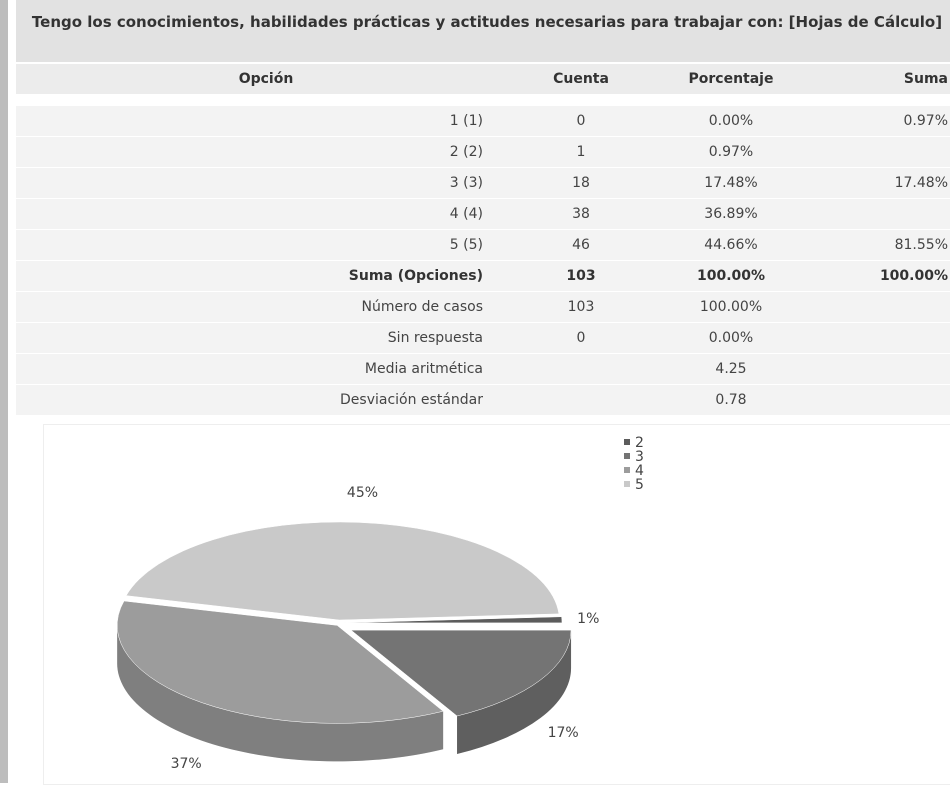 The width and height of the screenshot is (950, 788). I want to click on table-cell: 4 (4), so click(466, 214).